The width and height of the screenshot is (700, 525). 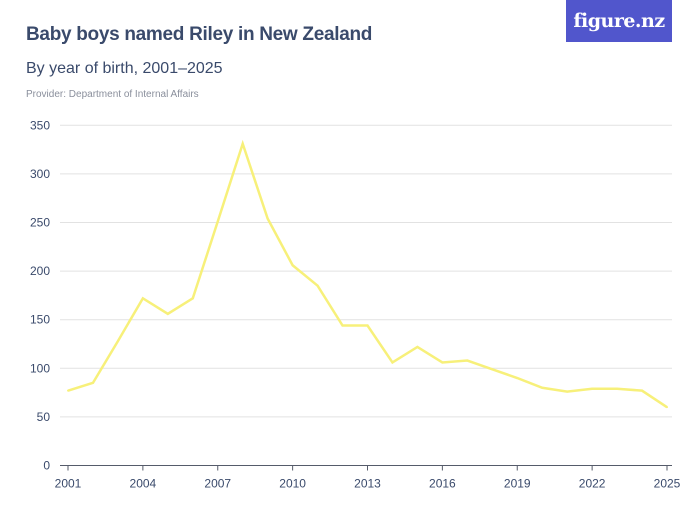 What do you see at coordinates (517, 484) in the screenshot?
I see `x-tick-label: 2019` at bounding box center [517, 484].